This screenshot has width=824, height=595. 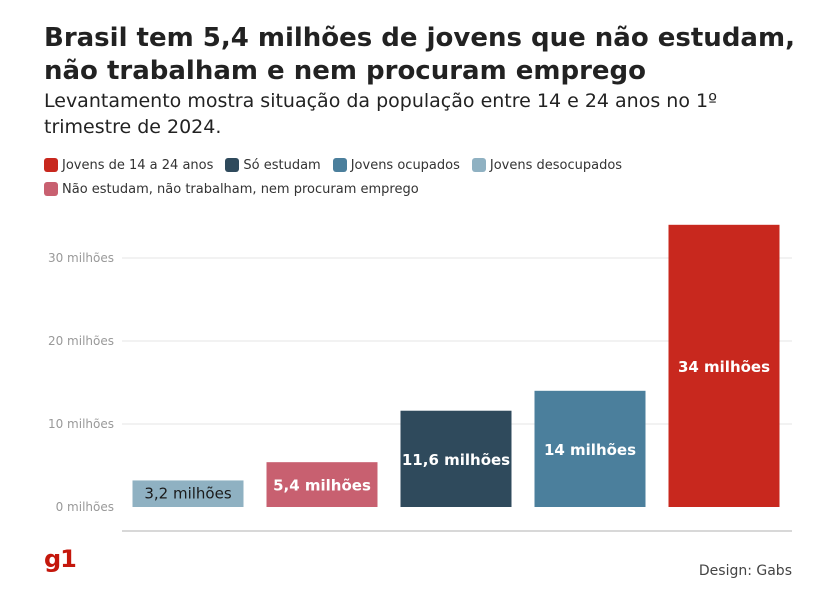 What do you see at coordinates (60, 559) in the screenshot?
I see `g1-logo: g1` at bounding box center [60, 559].